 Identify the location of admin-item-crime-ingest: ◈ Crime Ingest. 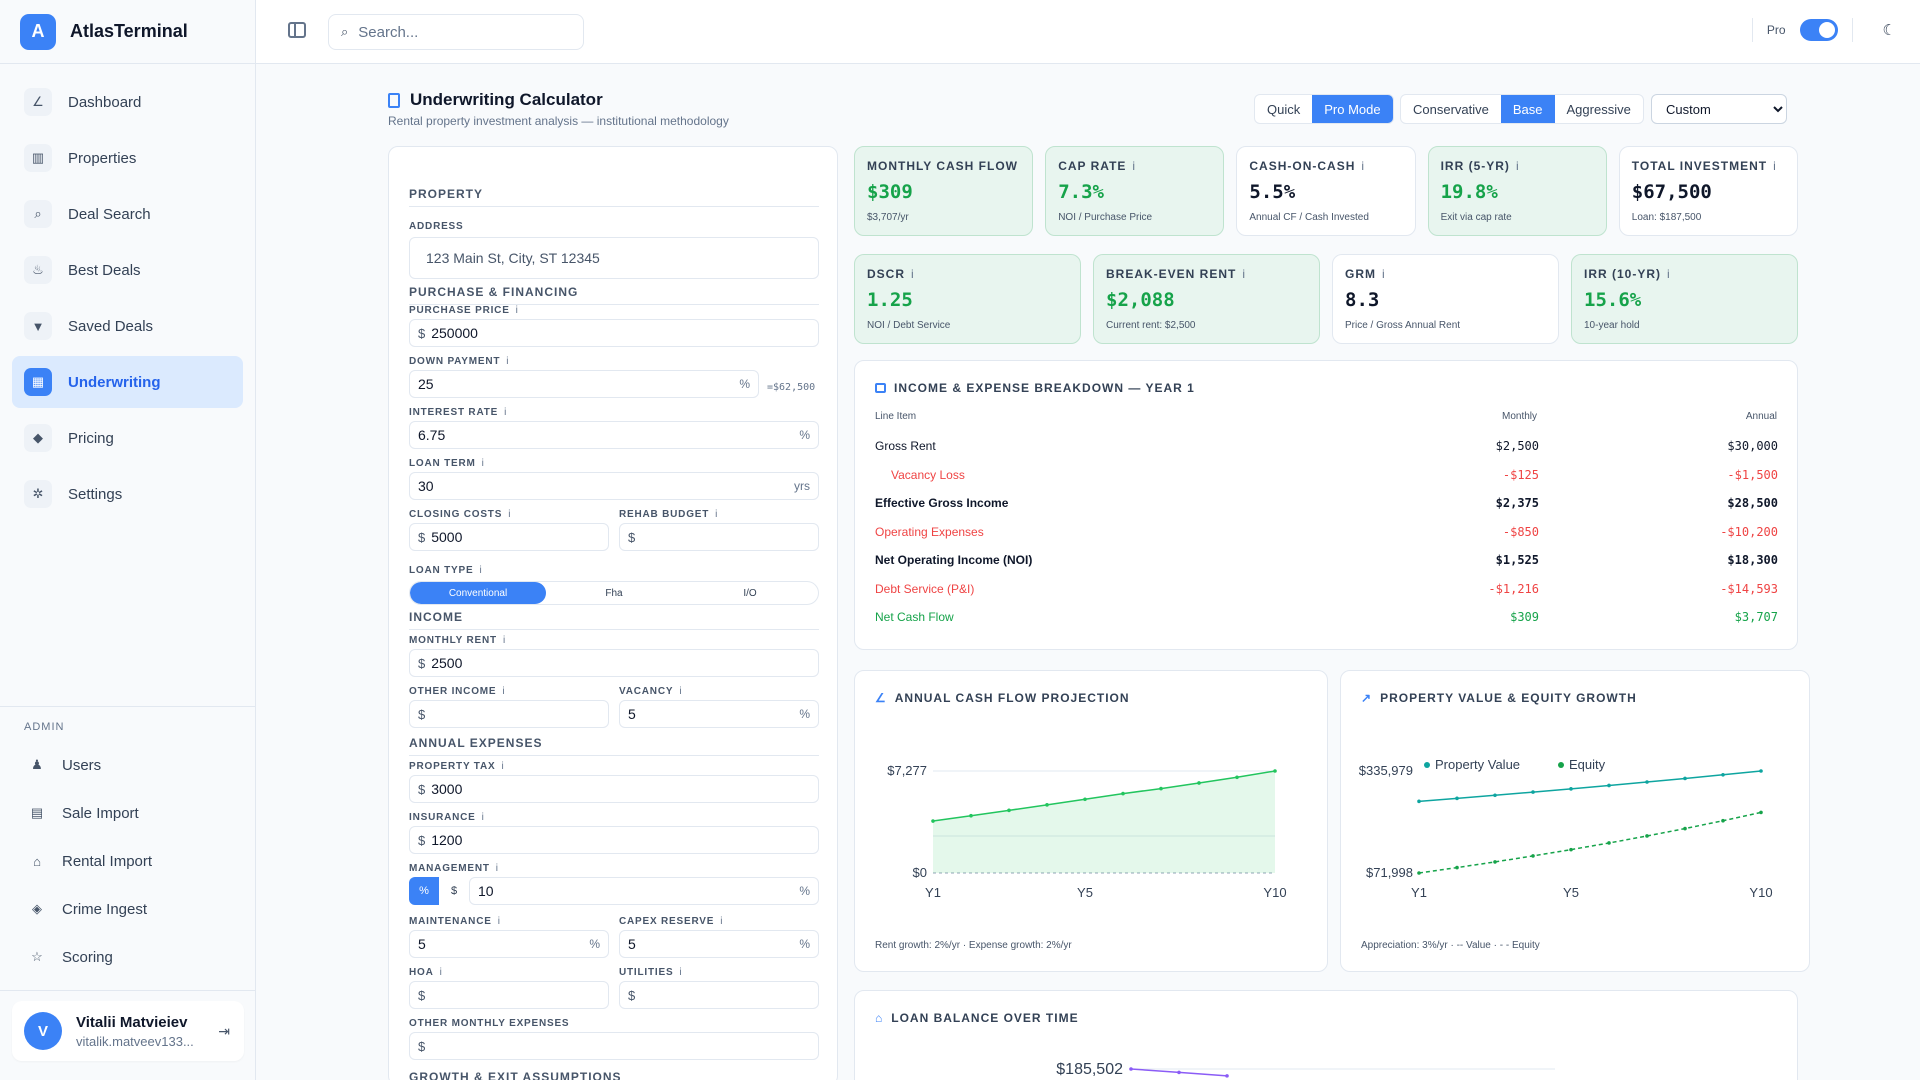
(128, 909).